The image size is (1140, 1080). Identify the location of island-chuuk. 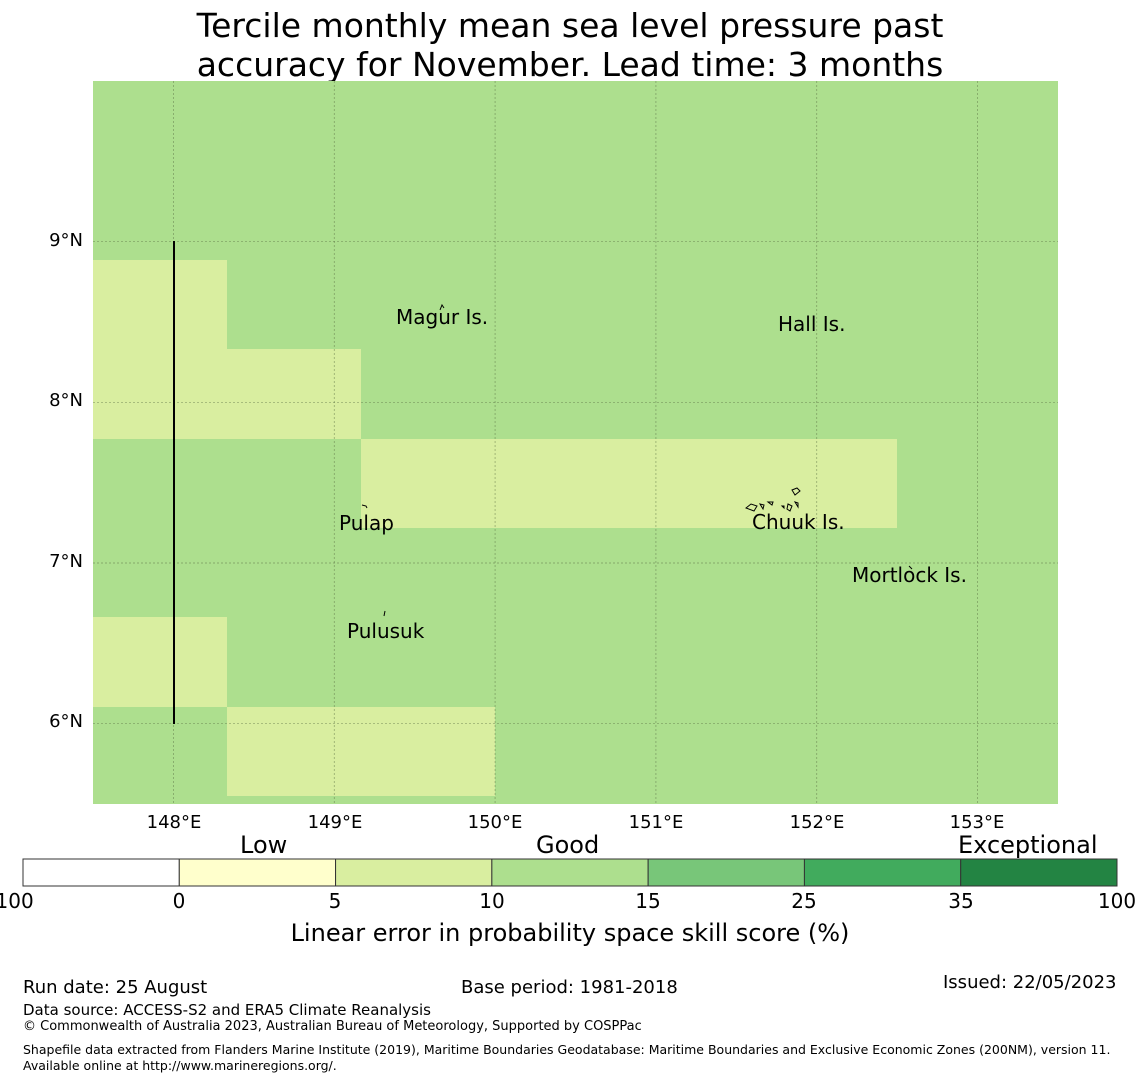
(773, 499).